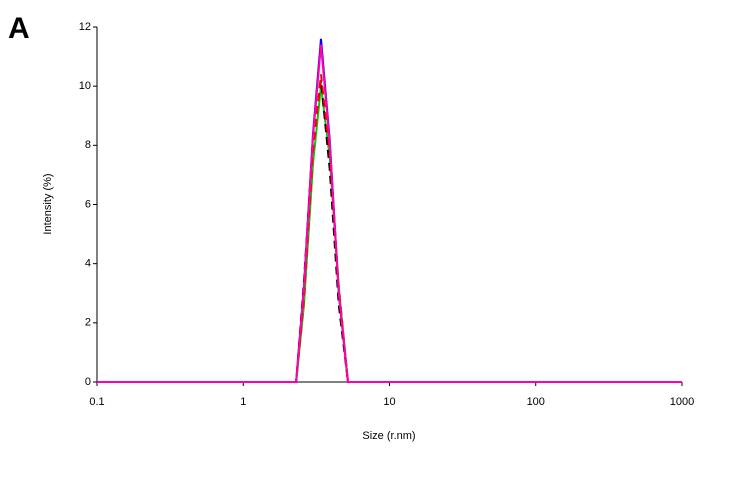 This screenshot has height=485, width=749. I want to click on y-axis-label: Intensity (%), so click(48, 203).